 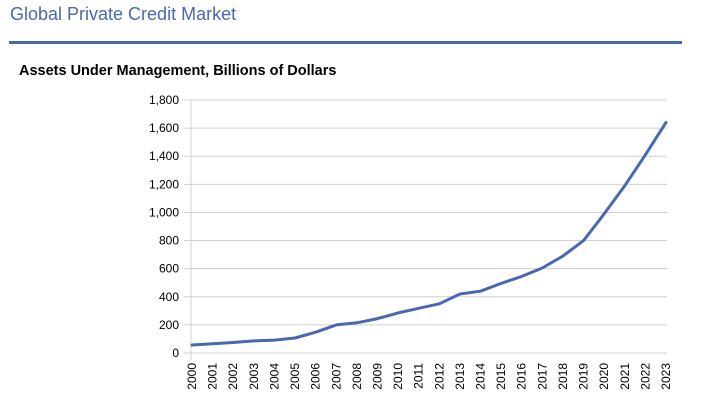 What do you see at coordinates (164, 184) in the screenshot?
I see `y-tick-label: 1,200` at bounding box center [164, 184].